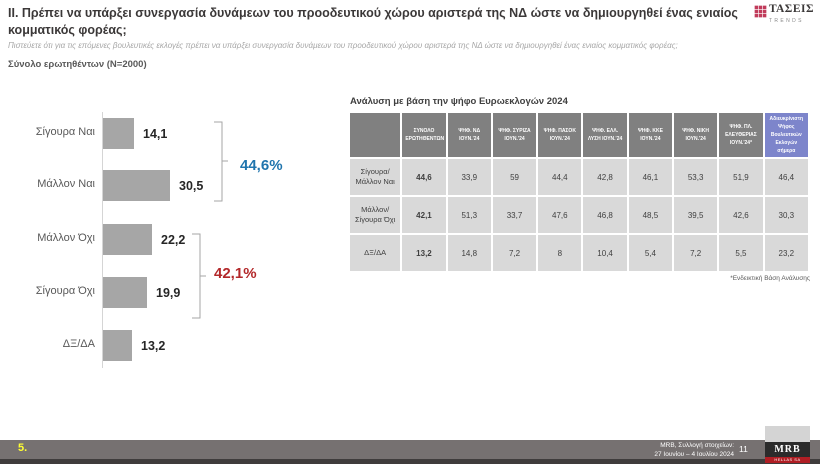  What do you see at coordinates (155, 133) in the screenshot?
I see `bar-value: 14,1` at bounding box center [155, 133].